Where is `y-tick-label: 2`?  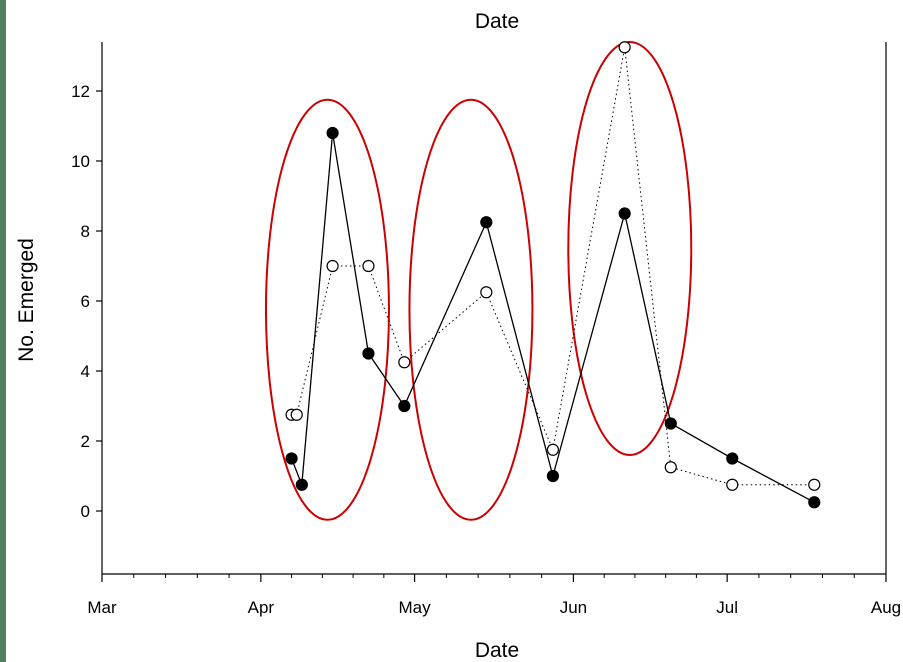
y-tick-label: 2 is located at coordinates (85, 441).